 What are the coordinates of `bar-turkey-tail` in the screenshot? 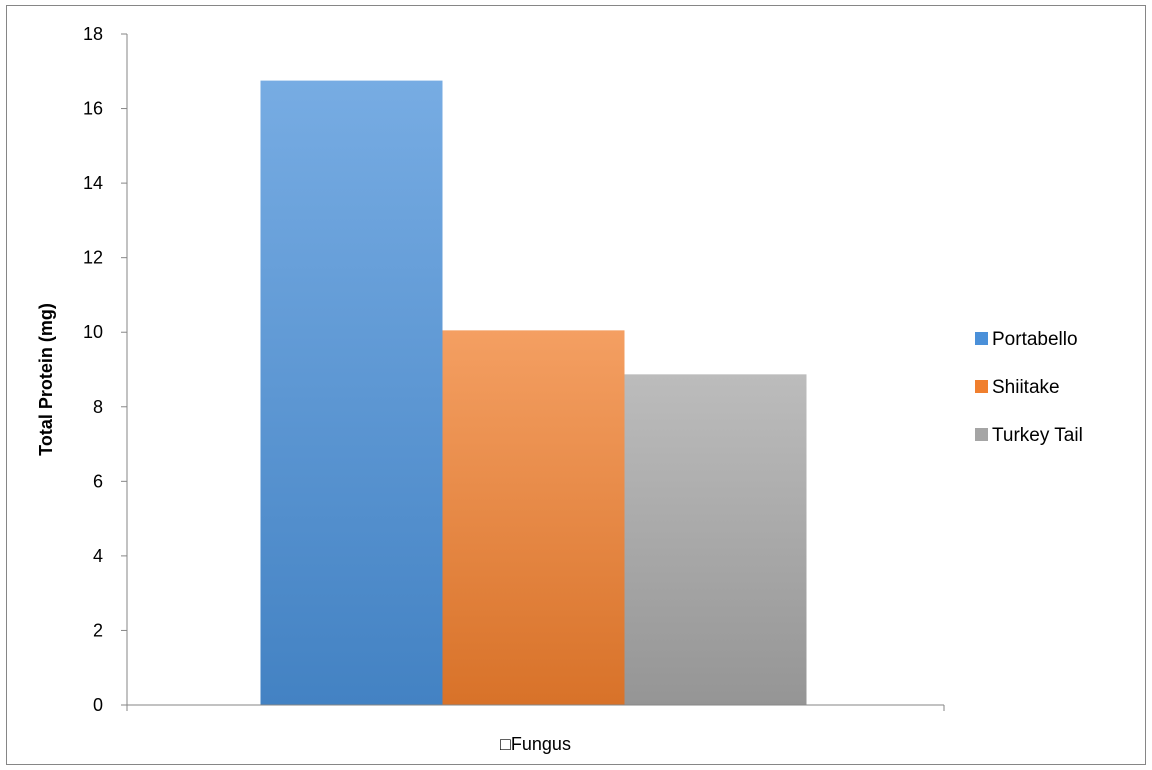 It's located at (715, 539).